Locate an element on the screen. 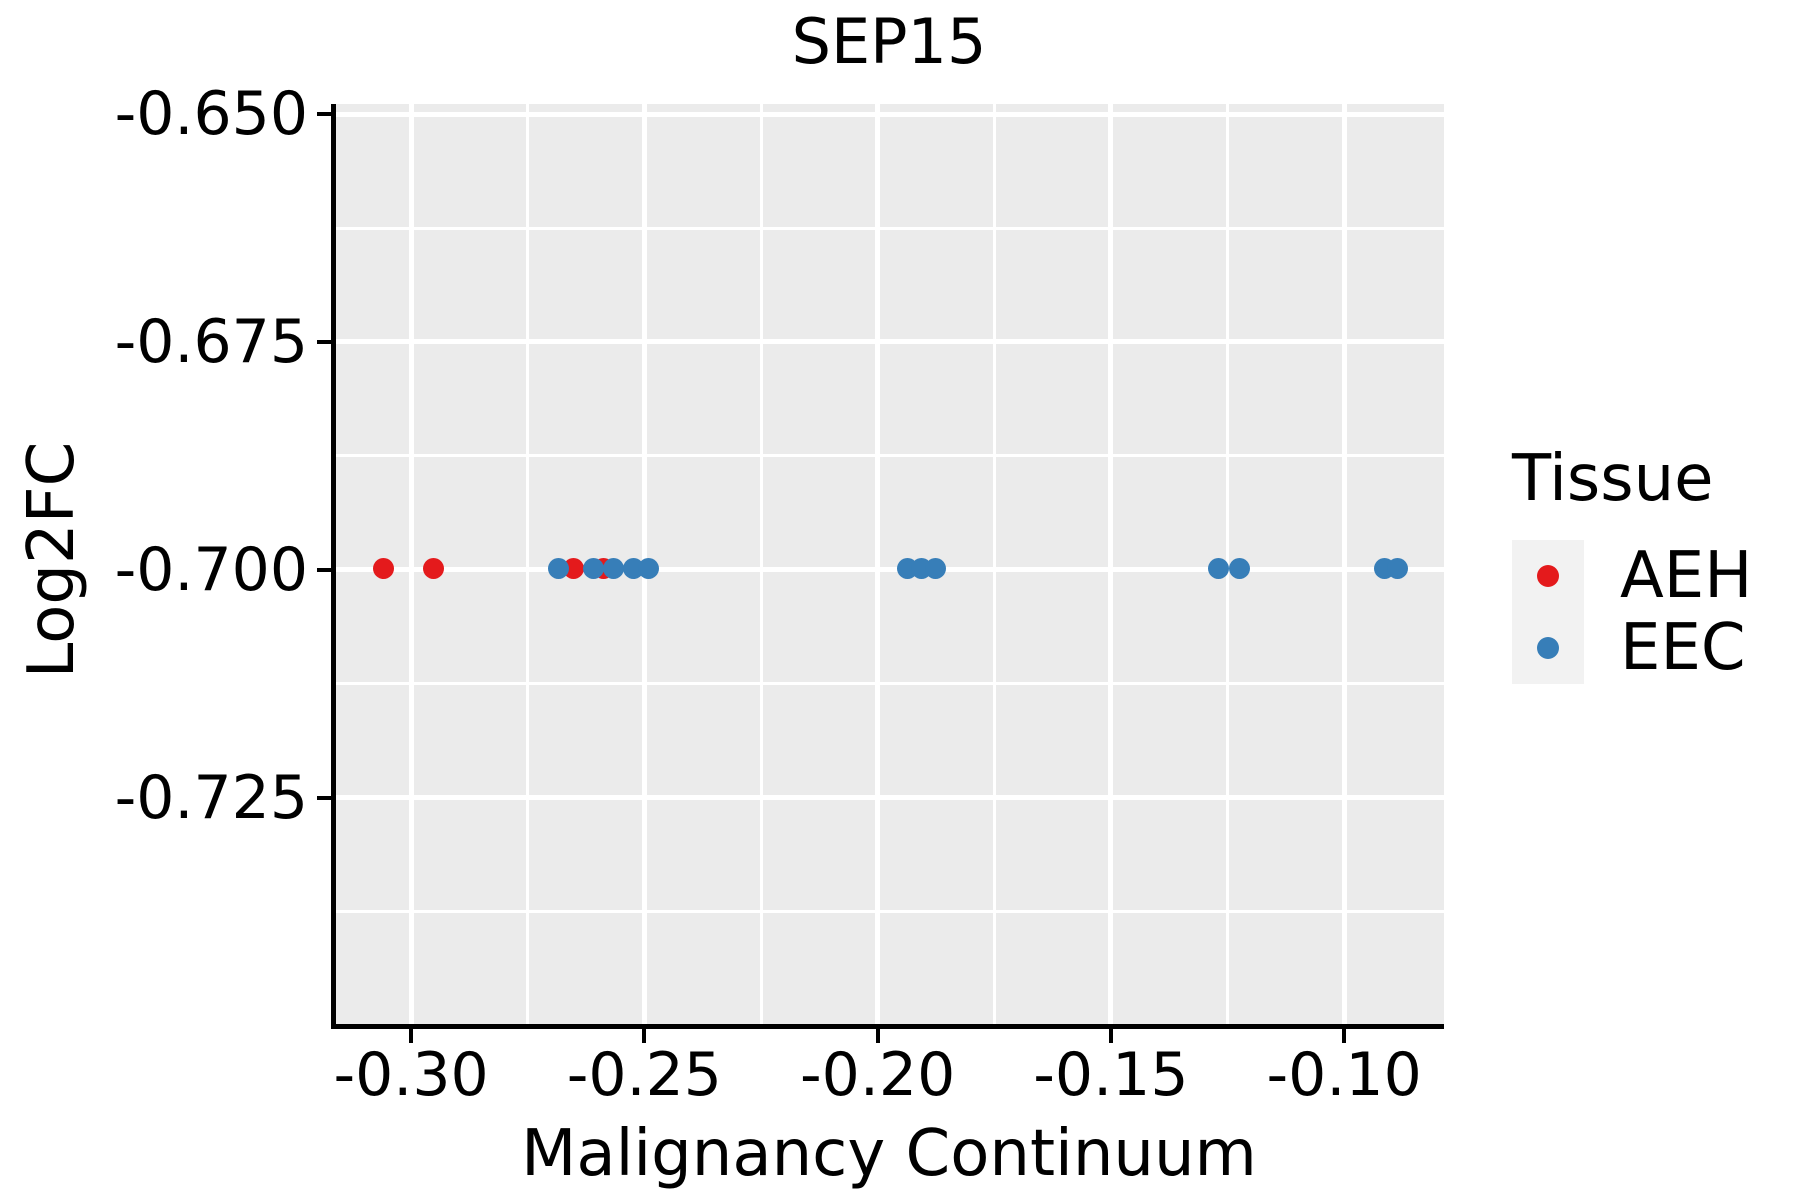  x-tick-label: -0.10 is located at coordinates (1344, 1075).